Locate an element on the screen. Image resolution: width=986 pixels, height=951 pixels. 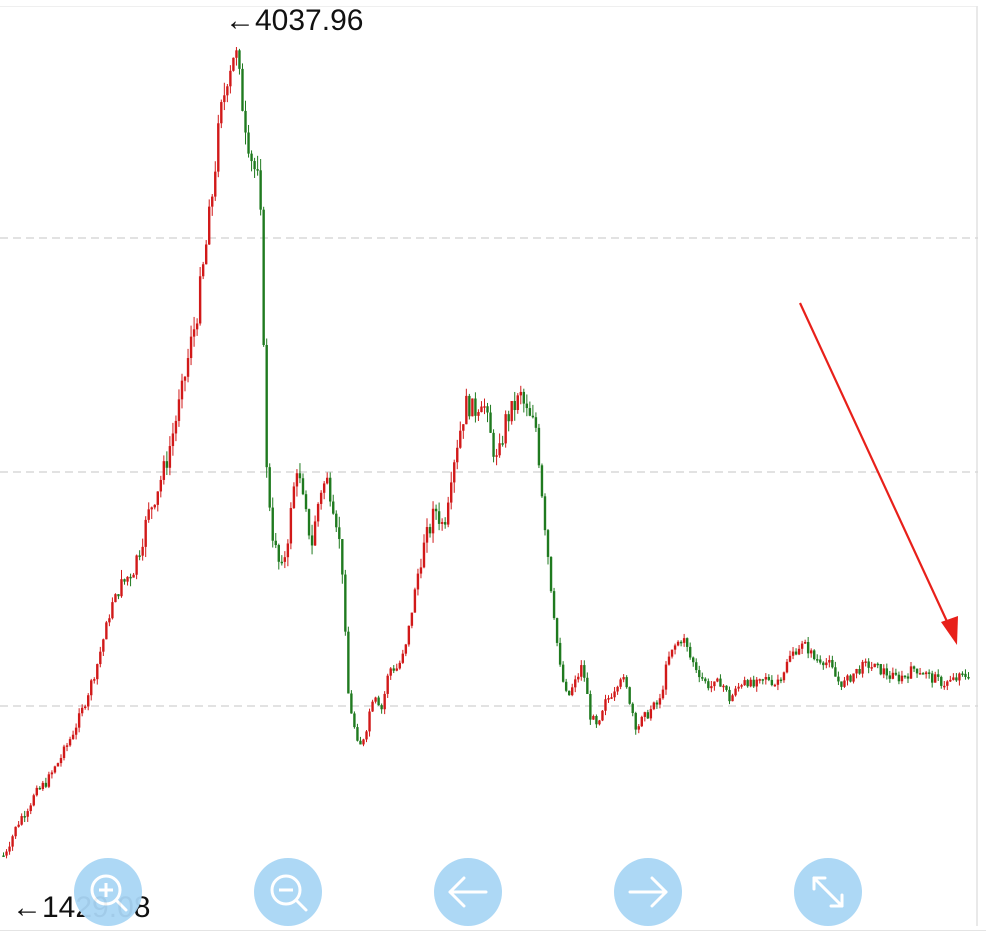
annotation-arrow-shaft is located at coordinates (875, 465).